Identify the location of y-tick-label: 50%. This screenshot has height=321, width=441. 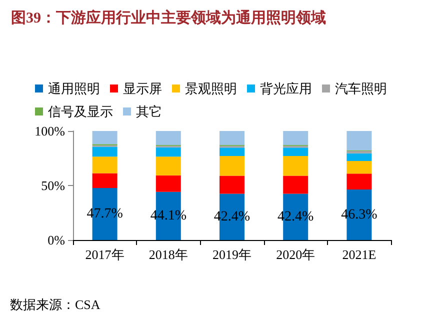
(53, 185).